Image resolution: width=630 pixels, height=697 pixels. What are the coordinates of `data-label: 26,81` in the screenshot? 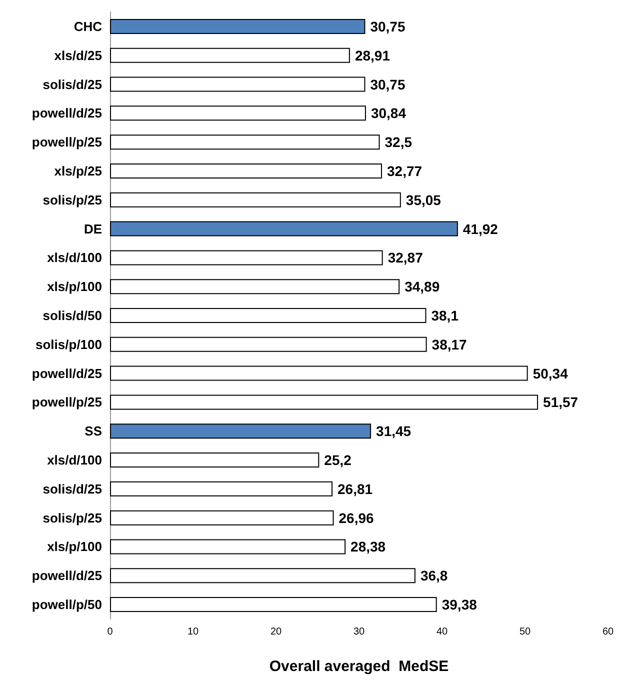 It's located at (355, 488).